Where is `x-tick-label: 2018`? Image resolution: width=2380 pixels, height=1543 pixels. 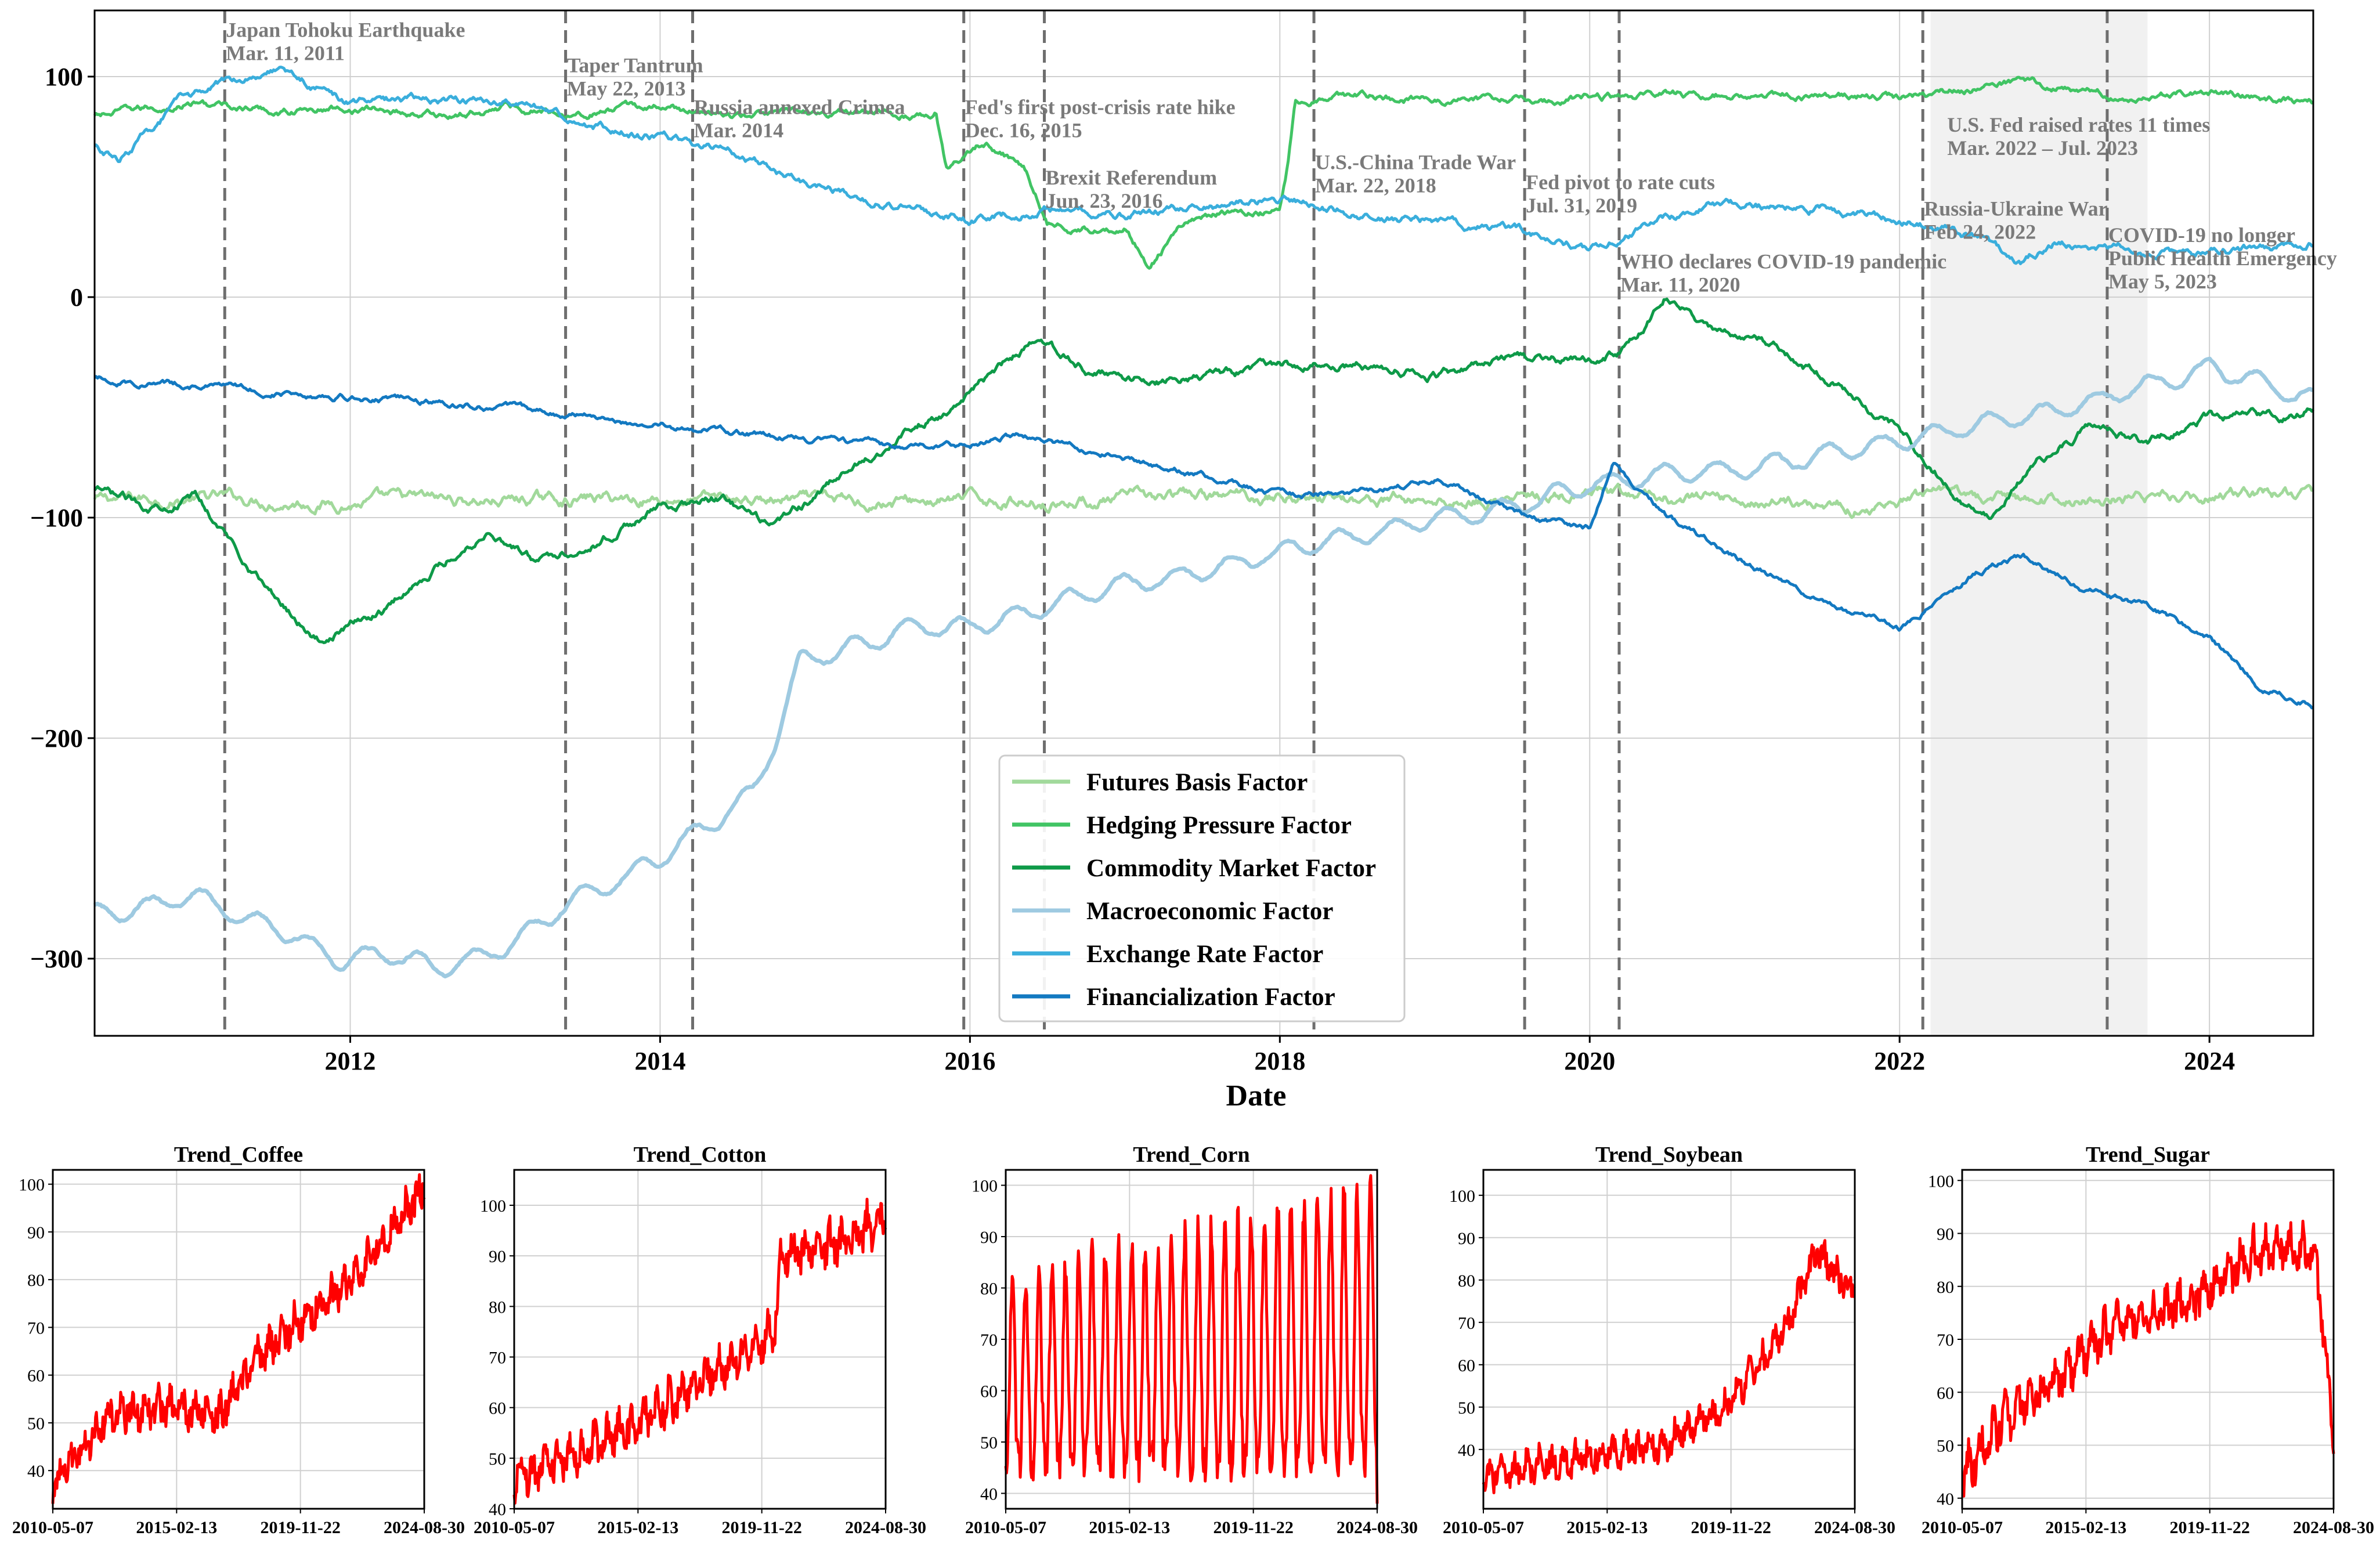
x-tick-label: 2018 is located at coordinates (1279, 1061).